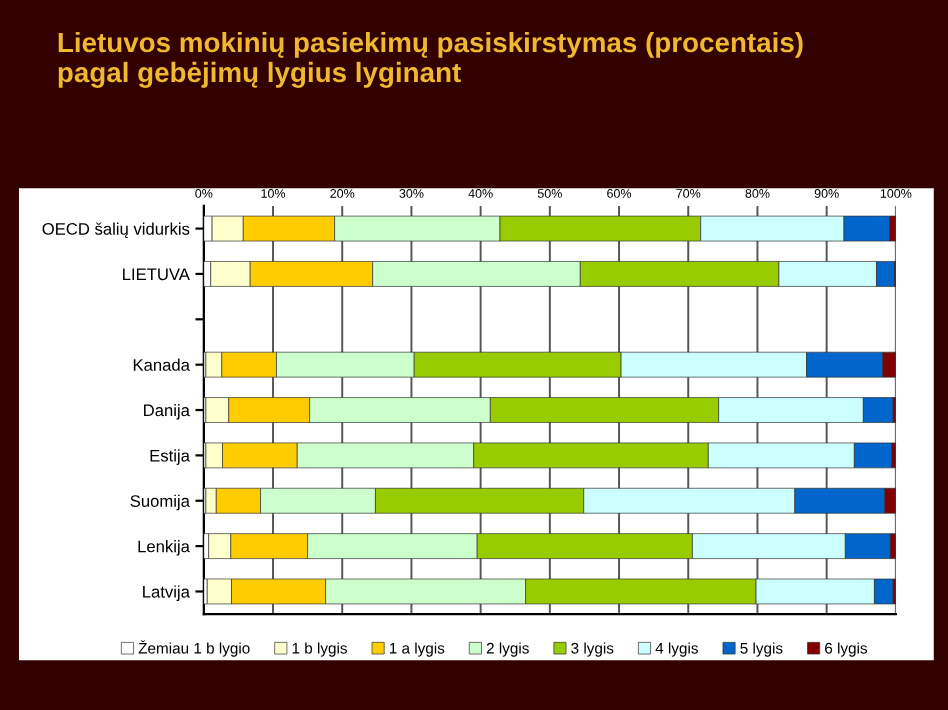 The width and height of the screenshot is (948, 710). I want to click on y-tick-label: Latvija, so click(166, 593).